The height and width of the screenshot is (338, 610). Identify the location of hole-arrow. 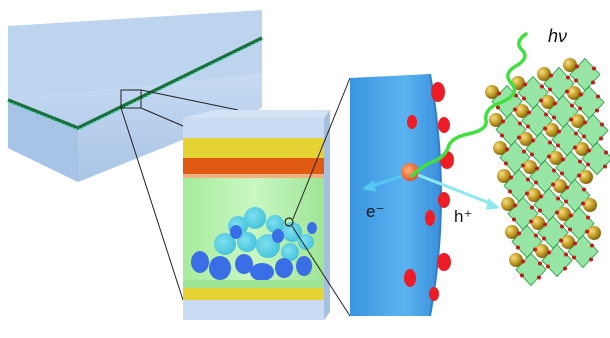
(458, 191).